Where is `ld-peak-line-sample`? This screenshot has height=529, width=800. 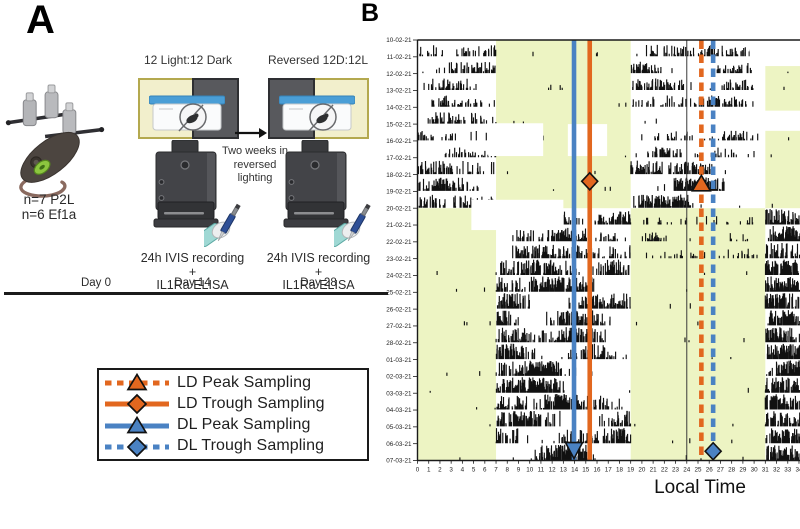
ld-peak-line-sample is located at coordinates (137, 381).